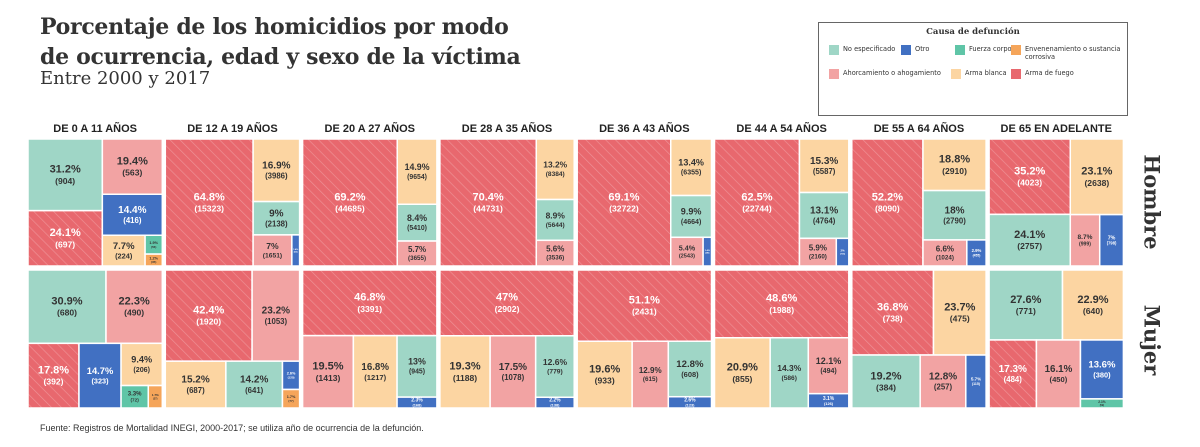 The image size is (1200, 447). I want to click on cell-count: (2160), so click(818, 257).